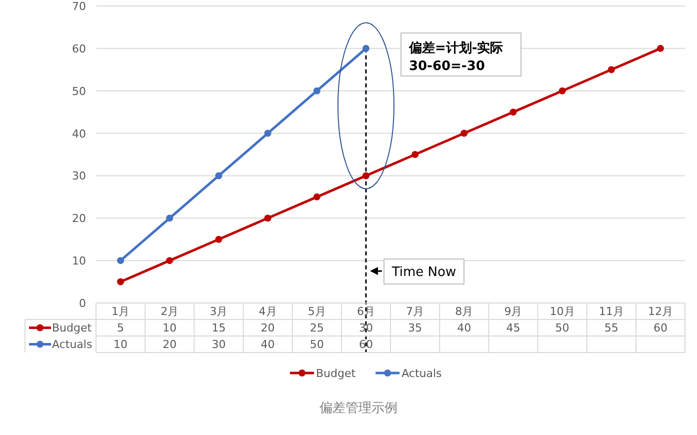 The height and width of the screenshot is (435, 697). I want to click on x-tick-label: 1月, so click(121, 311).